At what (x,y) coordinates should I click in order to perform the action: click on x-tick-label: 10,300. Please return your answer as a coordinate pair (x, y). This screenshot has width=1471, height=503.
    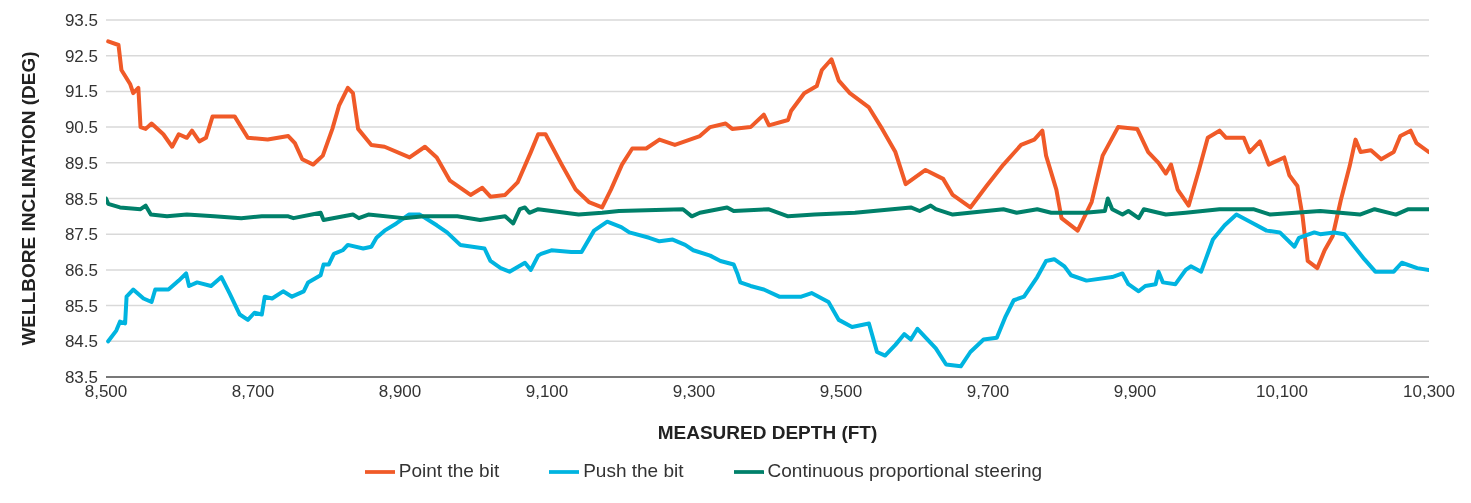
    Looking at the image, I should click on (1429, 392).